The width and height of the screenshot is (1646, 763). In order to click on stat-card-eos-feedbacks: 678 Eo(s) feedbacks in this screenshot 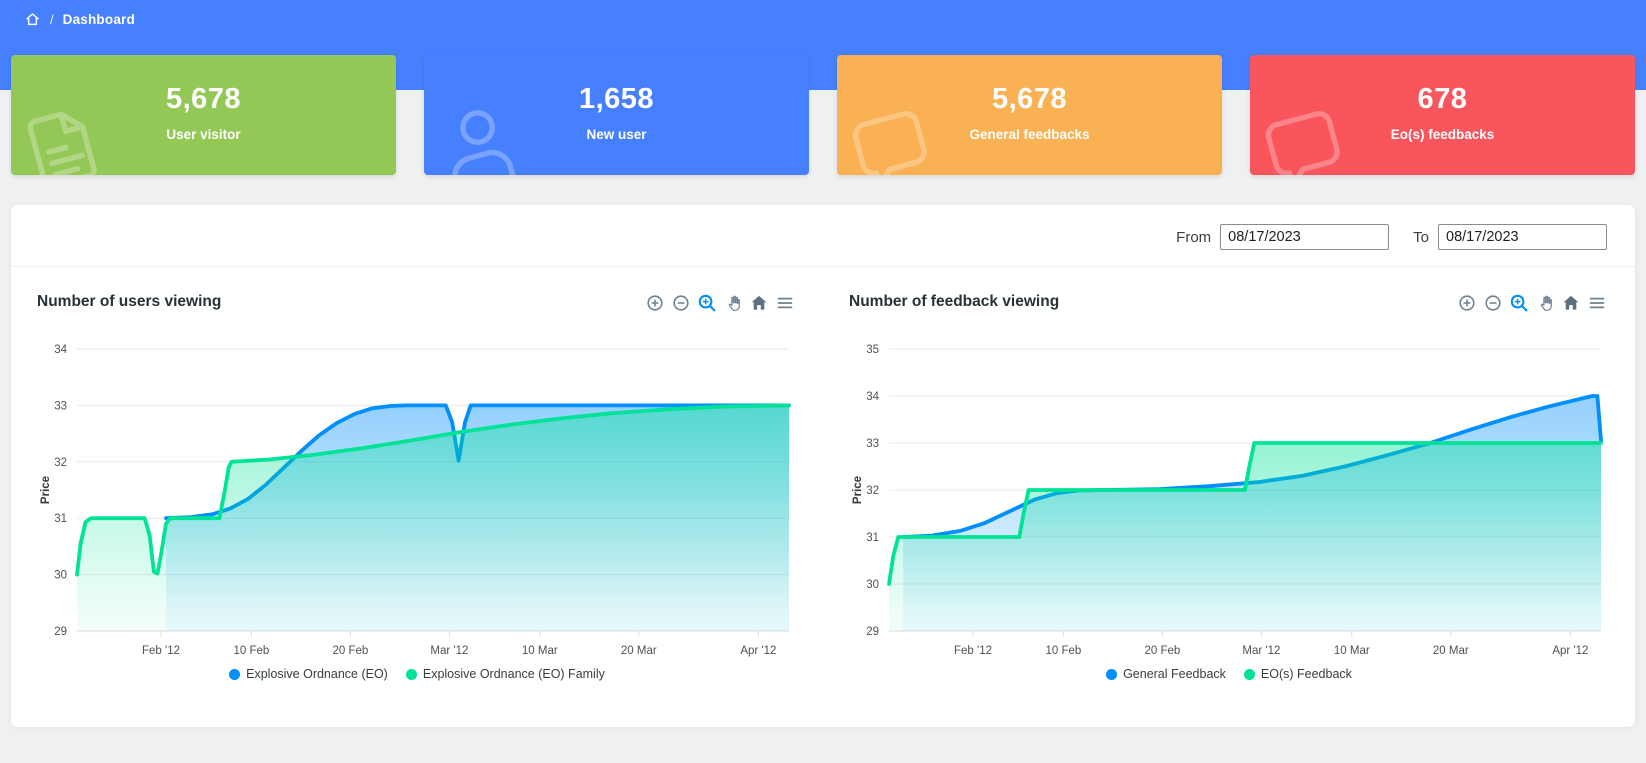, I will do `click(1442, 115)`.